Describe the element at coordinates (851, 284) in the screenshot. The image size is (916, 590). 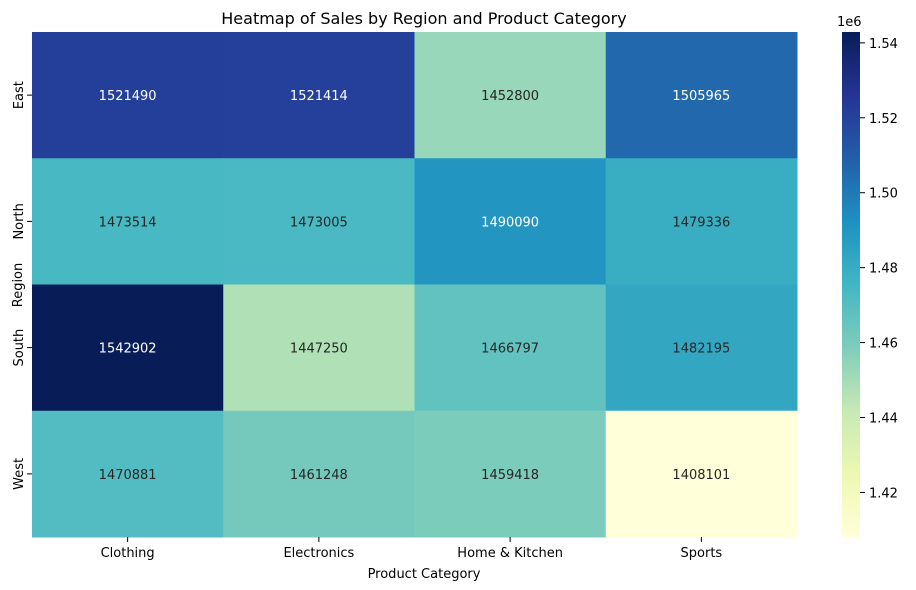
I see `colorbar-gradient` at that location.